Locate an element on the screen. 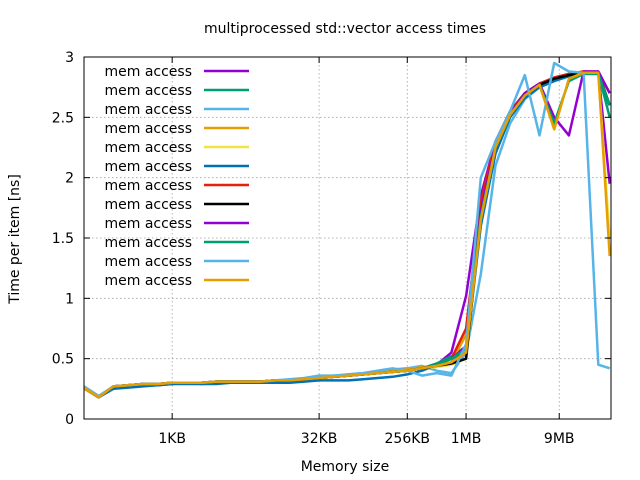 The image size is (640, 480). y-tick-label: 2.5 is located at coordinates (63, 118).